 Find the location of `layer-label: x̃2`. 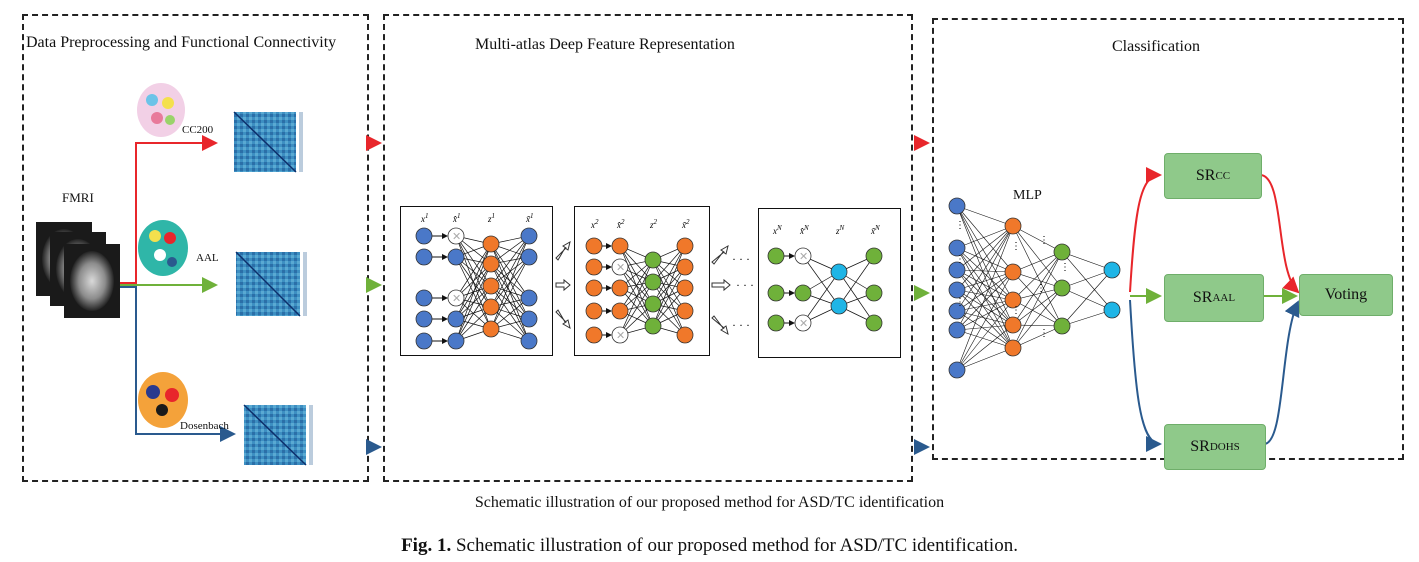

layer-label: x̃2 is located at coordinates (685, 224).